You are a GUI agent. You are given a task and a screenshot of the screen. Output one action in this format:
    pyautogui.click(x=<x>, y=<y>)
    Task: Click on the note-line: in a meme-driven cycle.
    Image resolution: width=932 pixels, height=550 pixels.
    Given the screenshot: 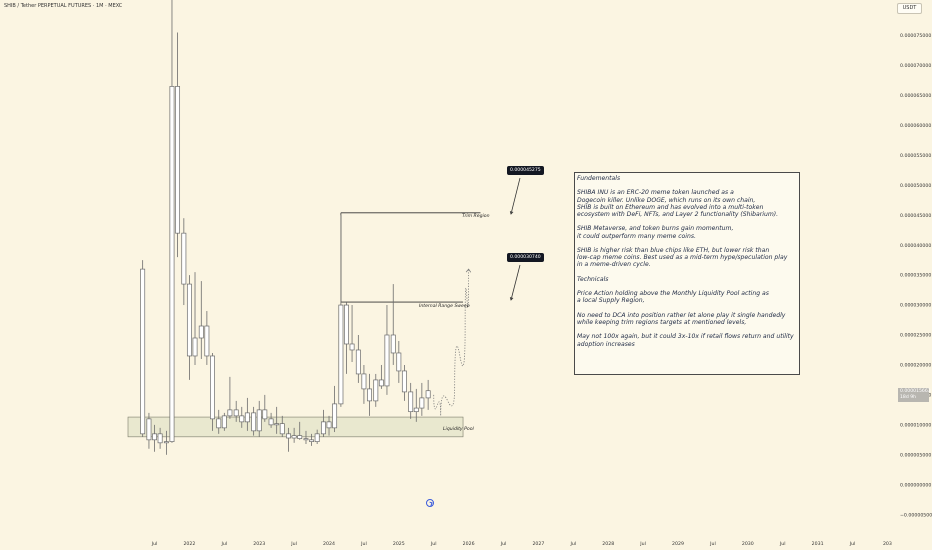 What is the action you would take?
    pyautogui.click(x=614, y=265)
    